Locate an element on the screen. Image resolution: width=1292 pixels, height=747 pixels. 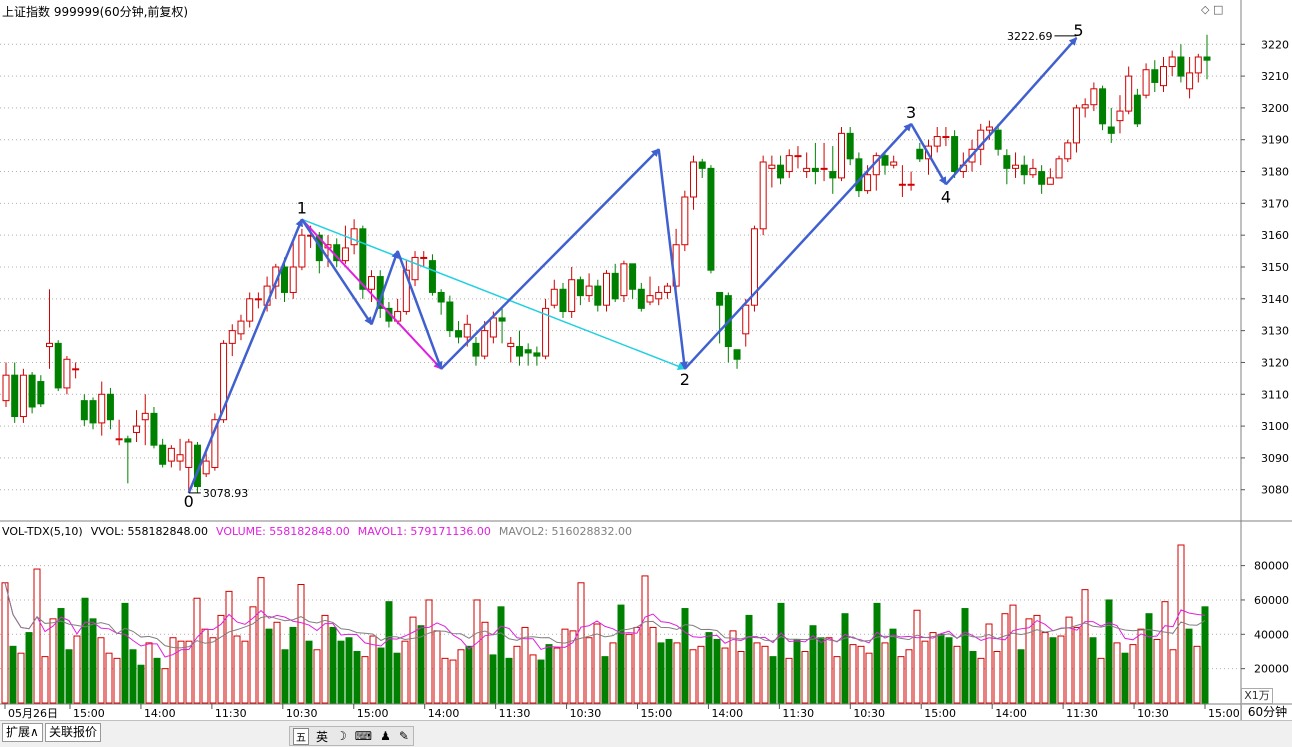
keyboard-icon: ⌨ is located at coordinates (363, 736).